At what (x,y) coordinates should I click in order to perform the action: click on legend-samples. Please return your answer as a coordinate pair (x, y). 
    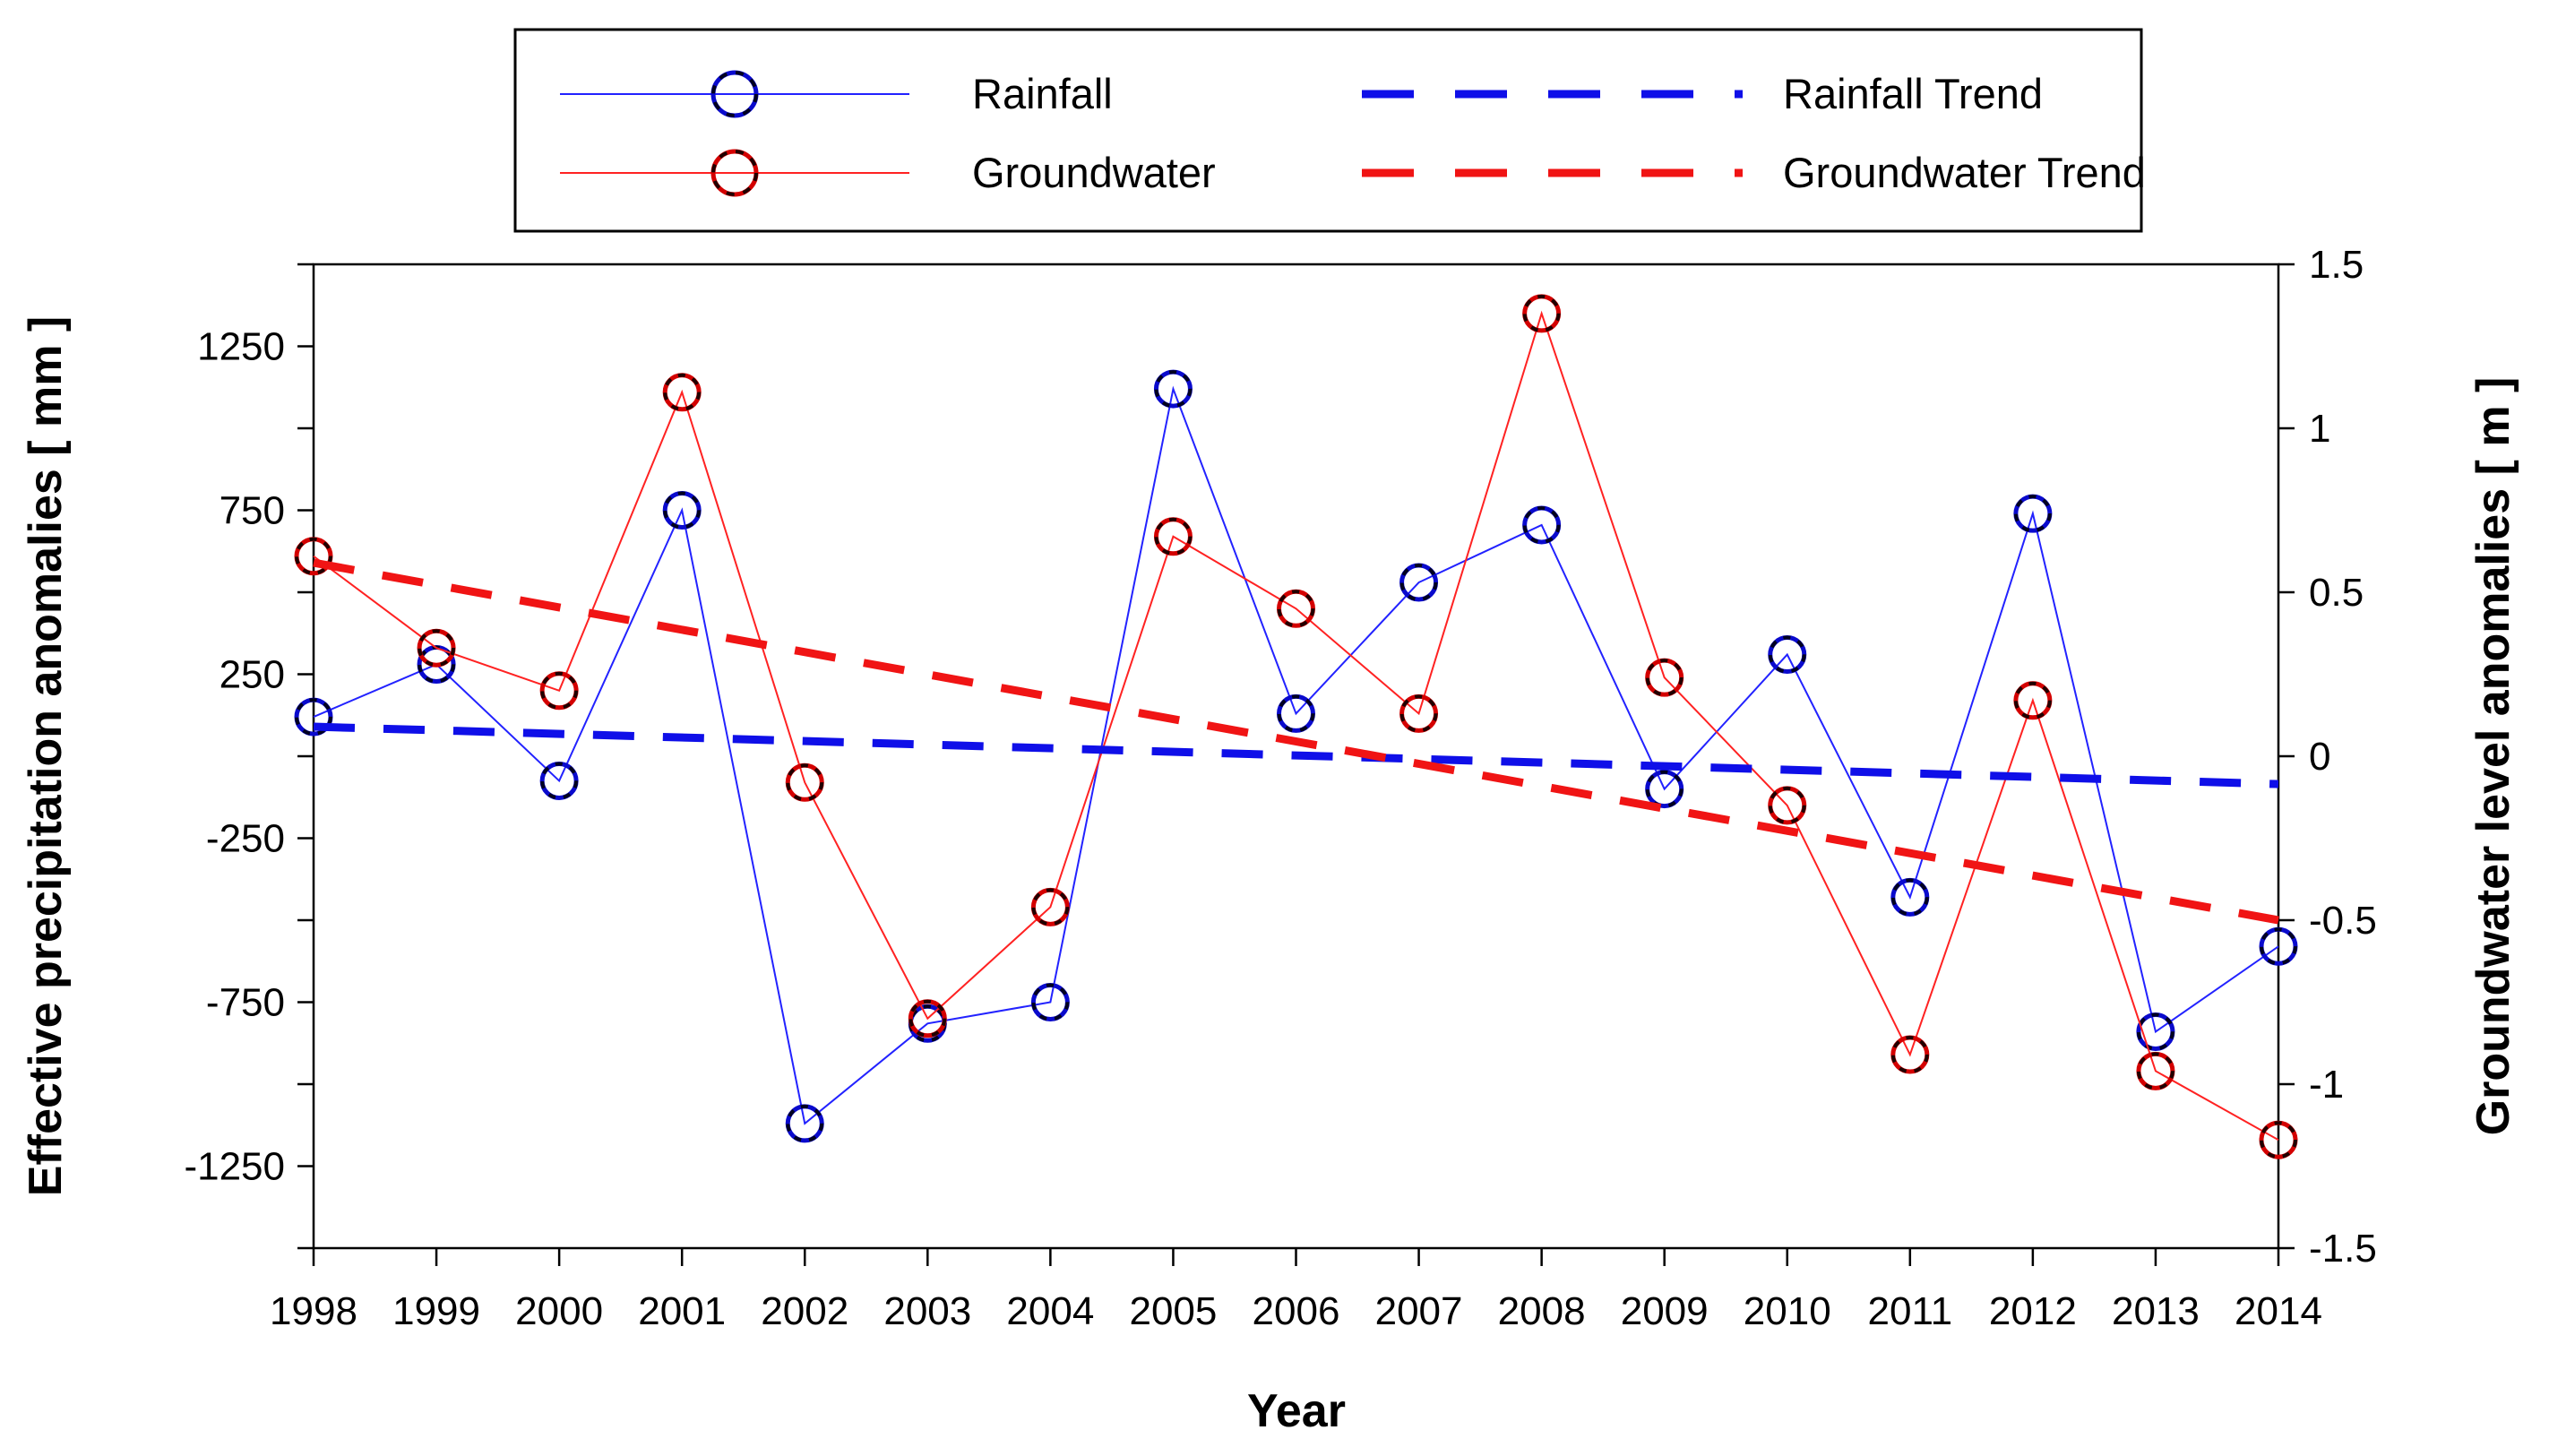
    Looking at the image, I should click on (1152, 133).